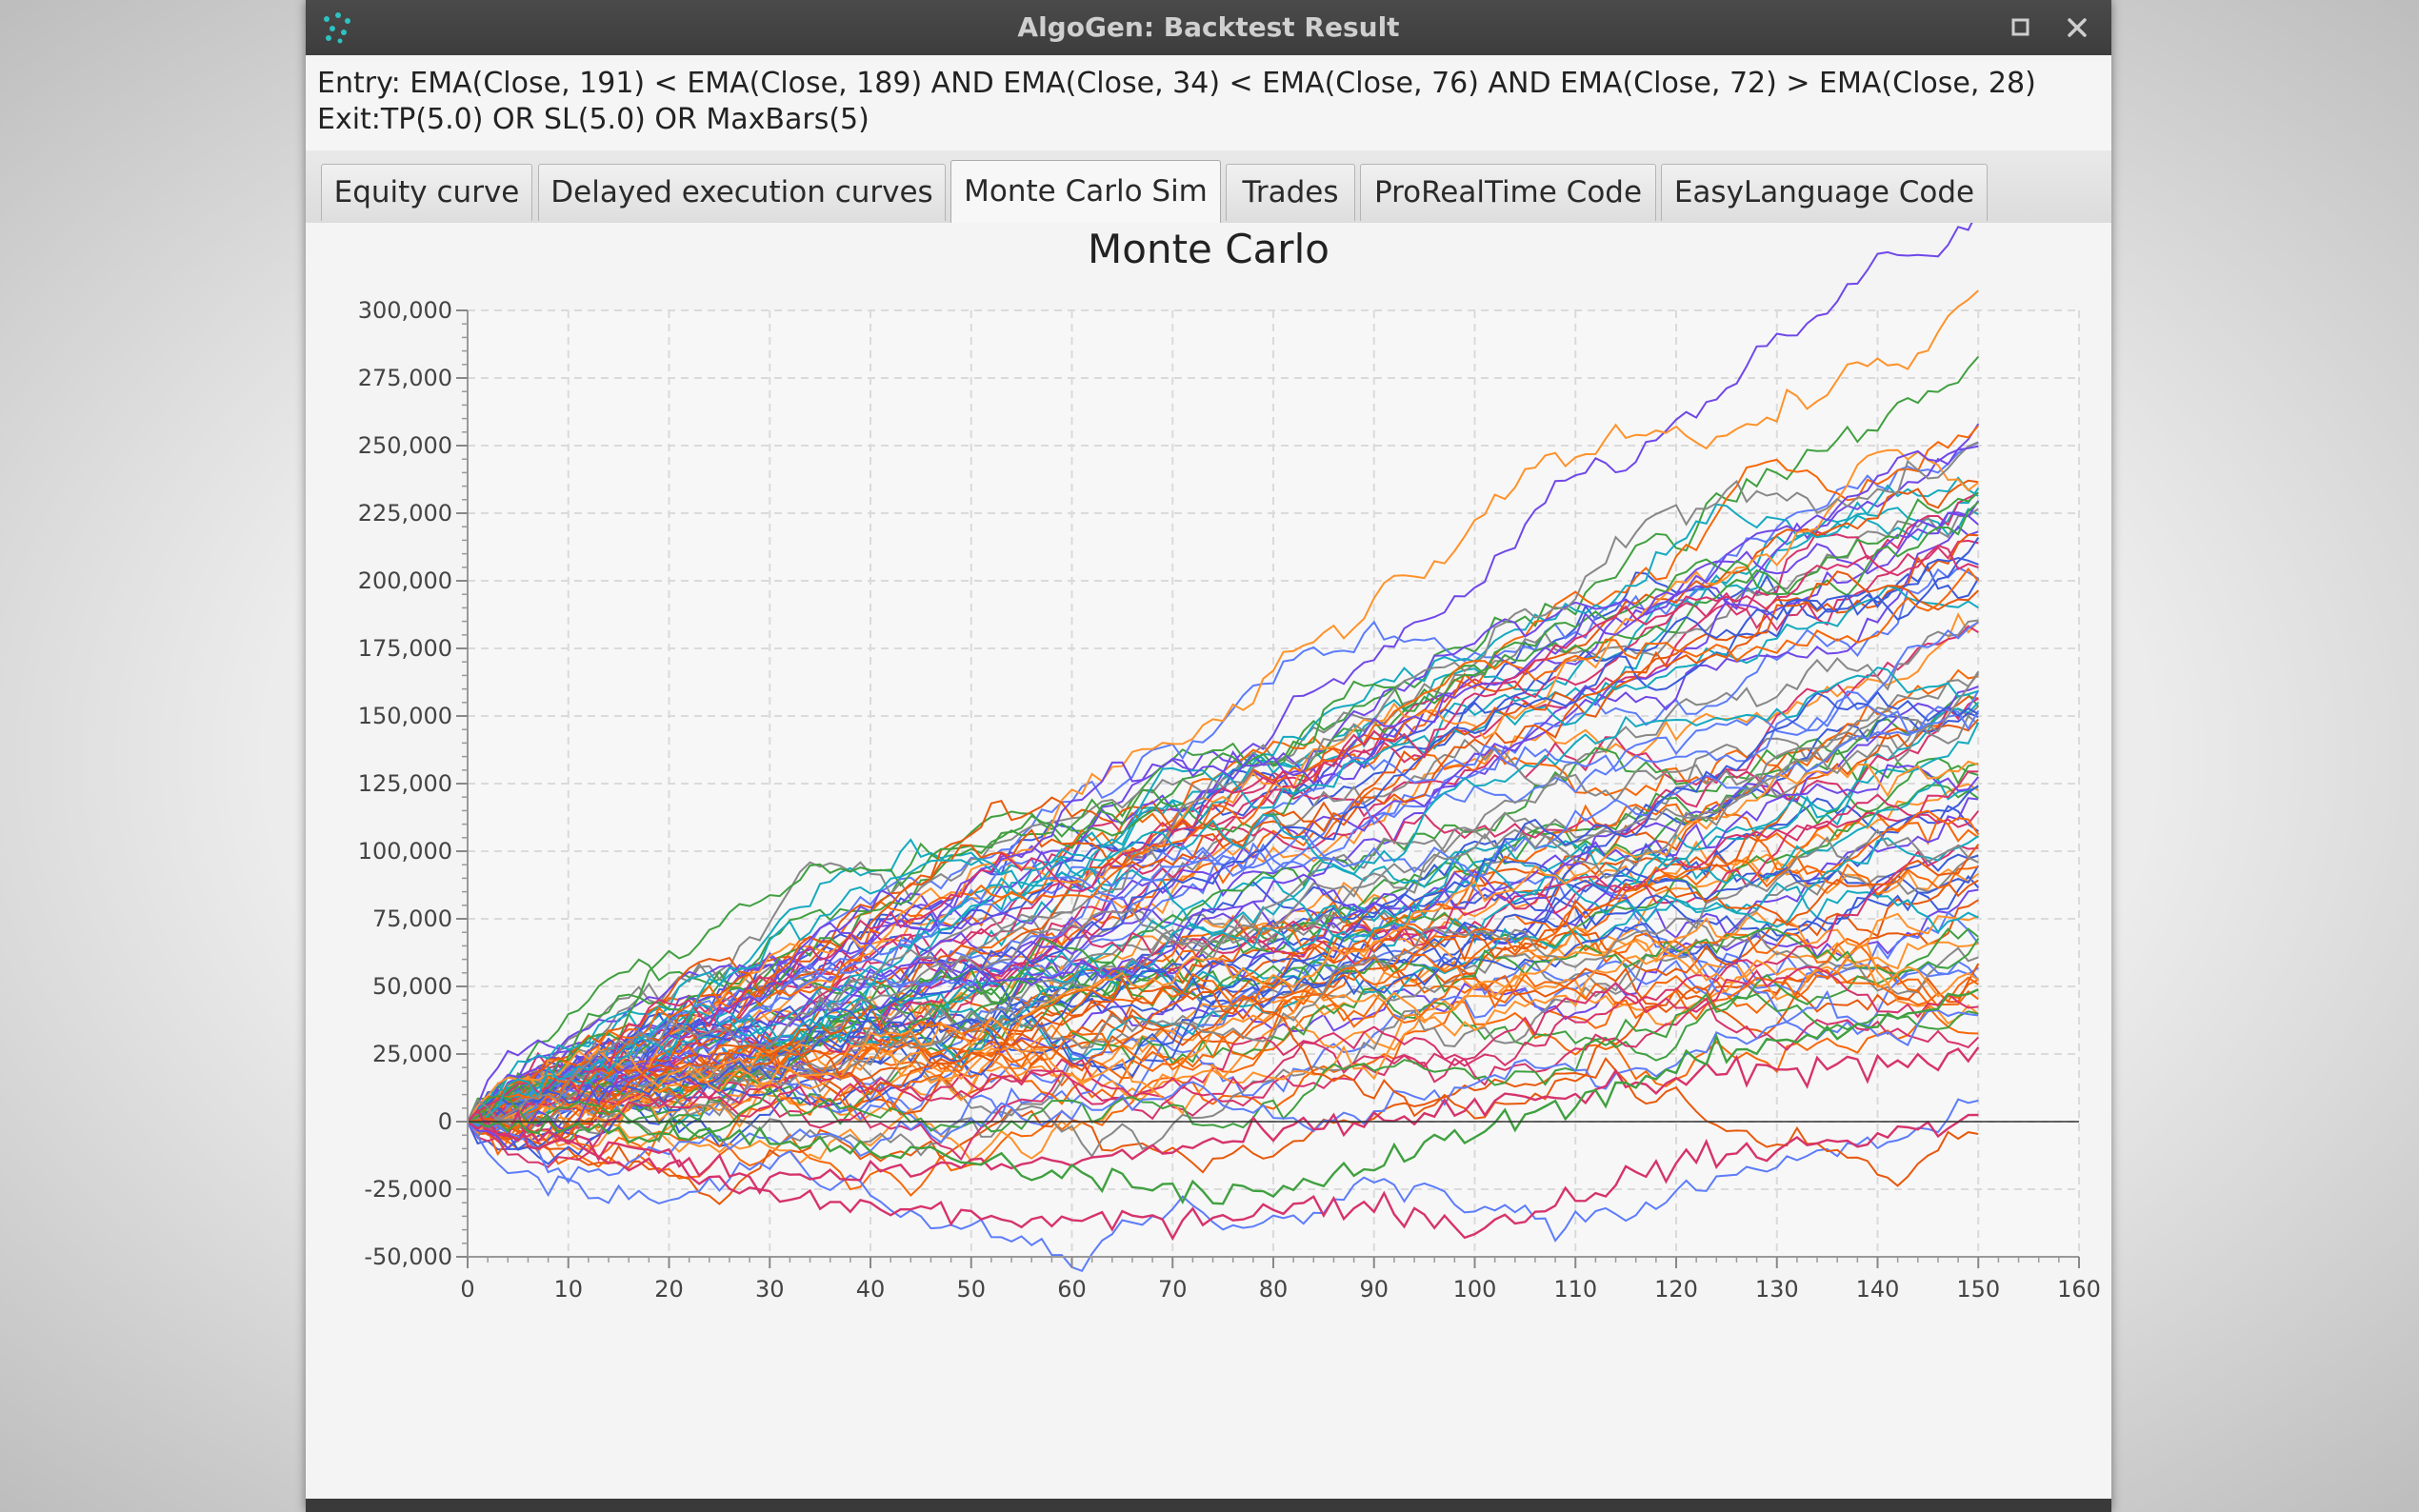 The image size is (2419, 1512). Describe the element at coordinates (405, 378) in the screenshot. I see `y-tick-label: 275,000` at that location.